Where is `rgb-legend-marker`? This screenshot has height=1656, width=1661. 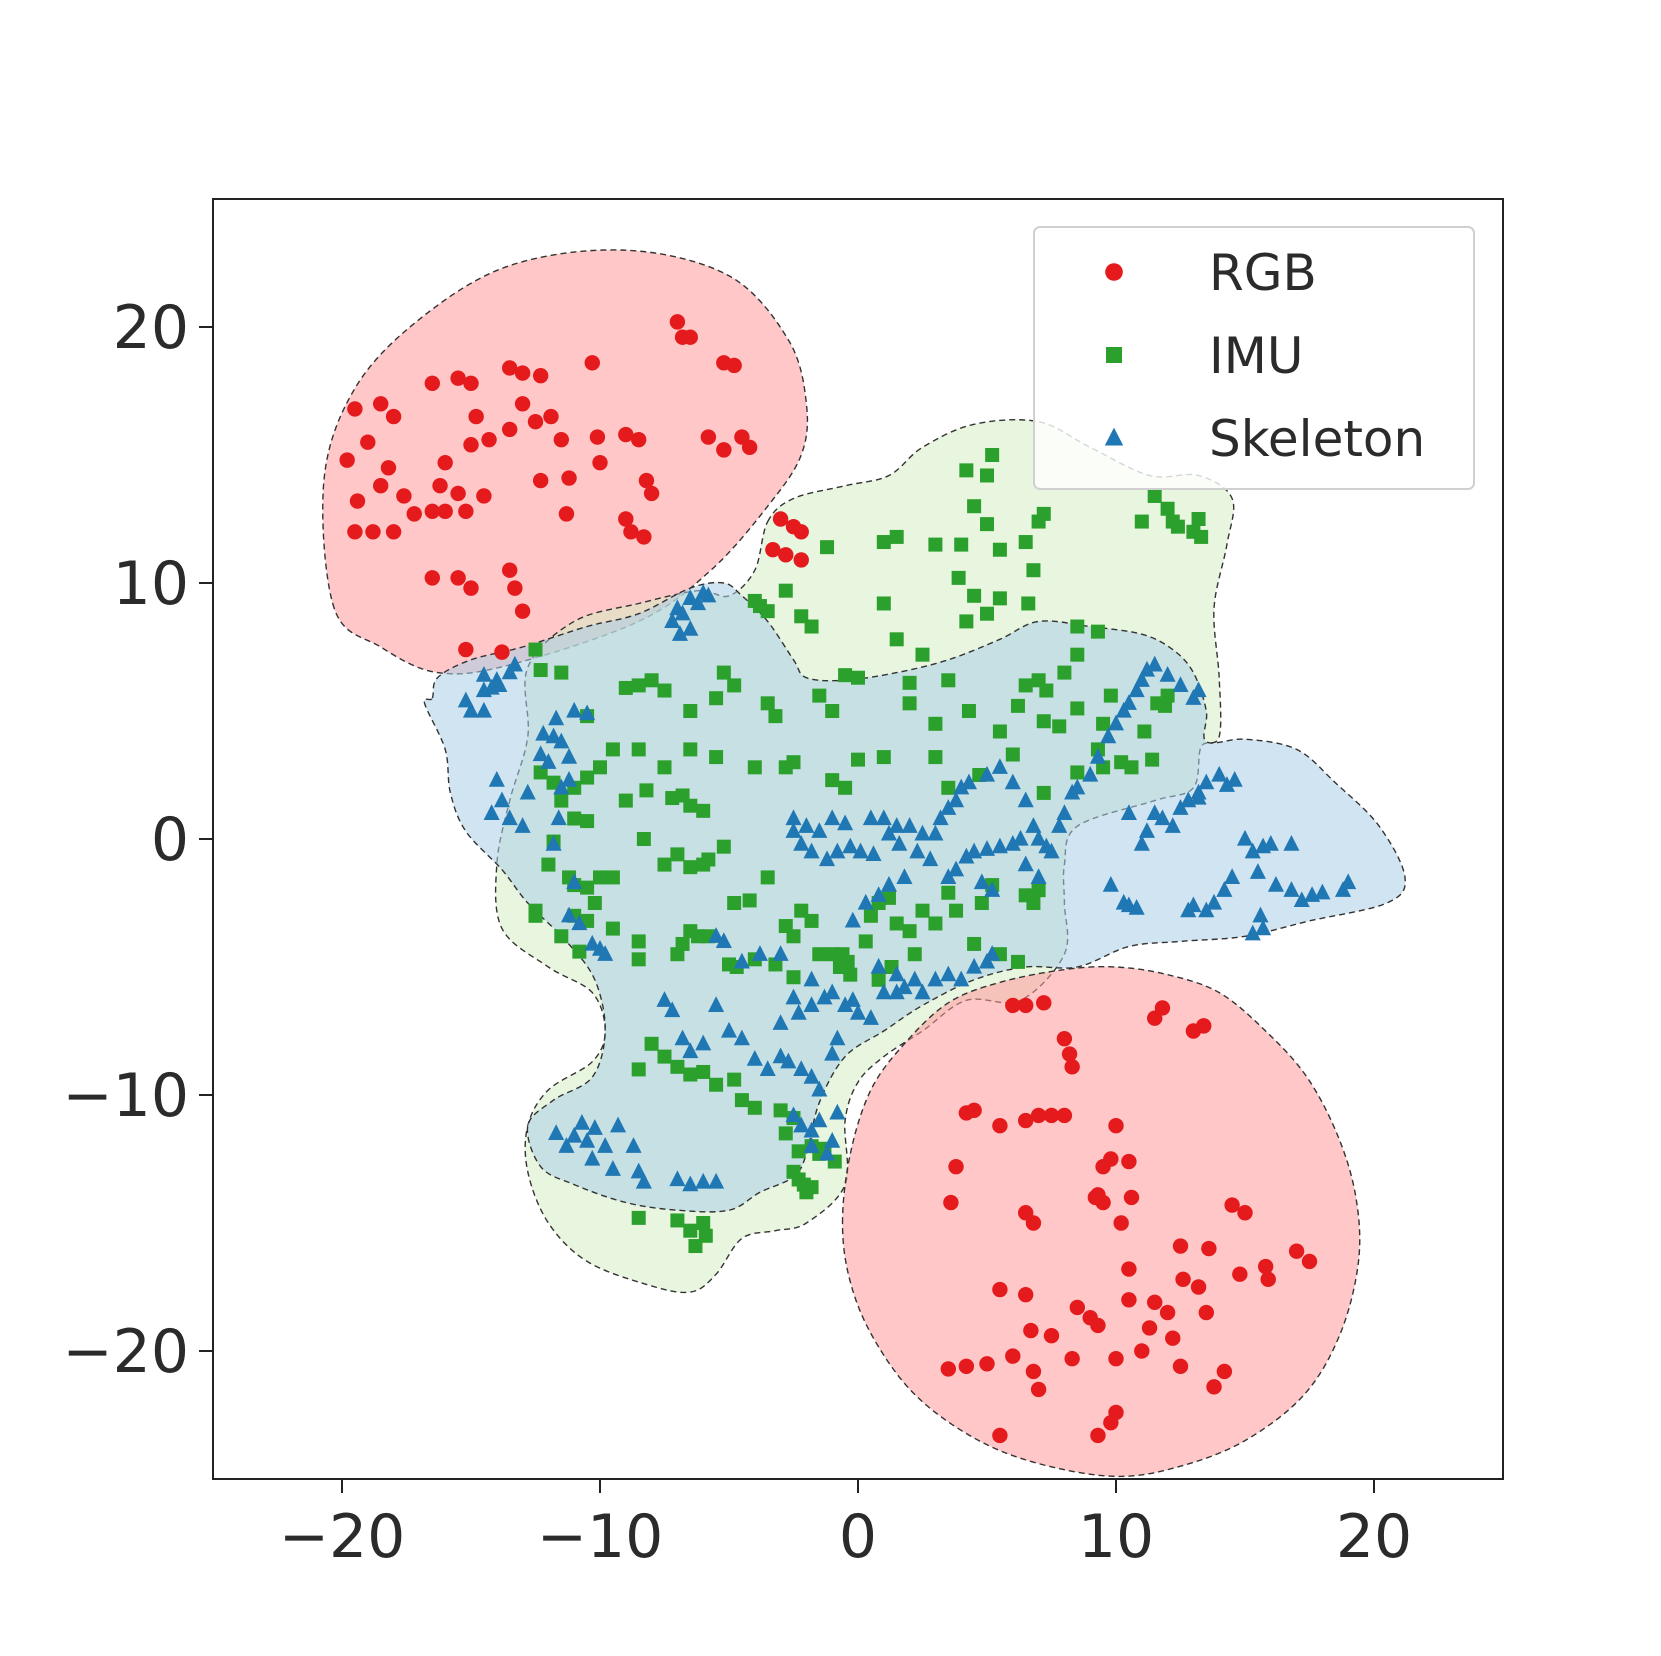 rgb-legend-marker is located at coordinates (1114, 272).